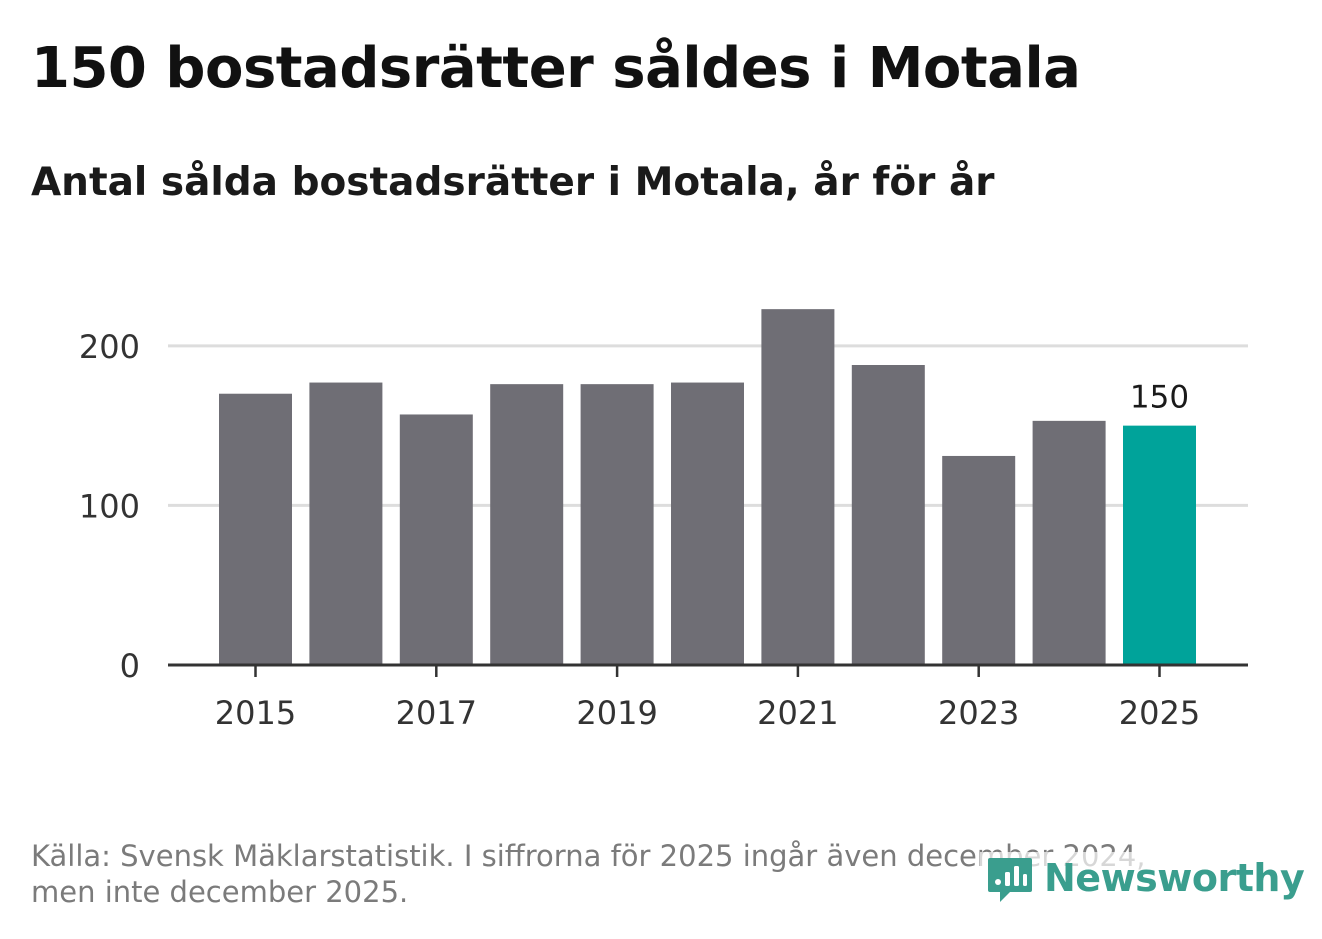 The height and width of the screenshot is (939, 1322). What do you see at coordinates (436, 713) in the screenshot?
I see `x-tick-label: 2017` at bounding box center [436, 713].